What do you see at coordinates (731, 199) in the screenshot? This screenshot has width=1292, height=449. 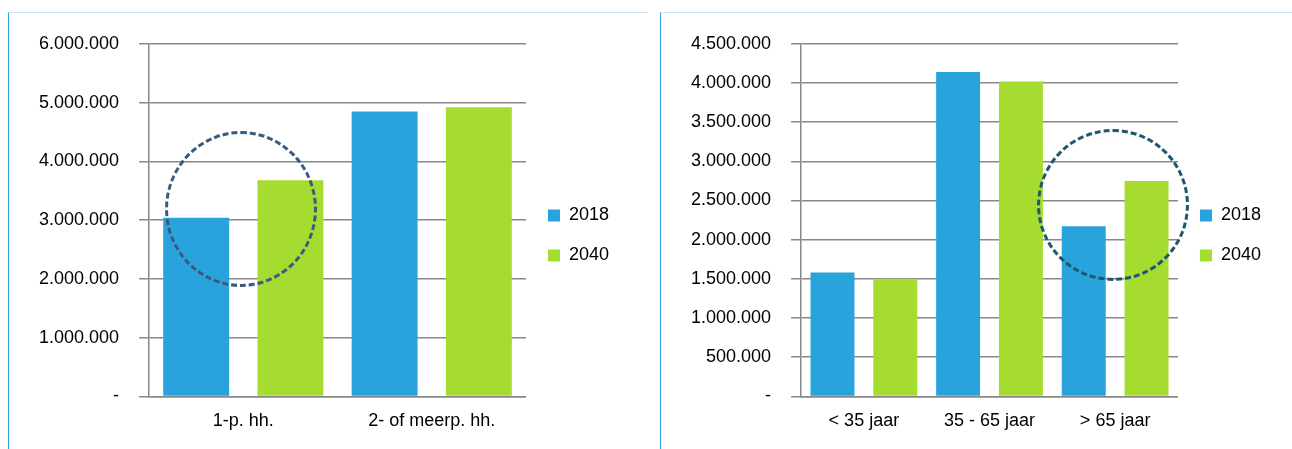 I see `y-tick-label: 2.500.000` at bounding box center [731, 199].